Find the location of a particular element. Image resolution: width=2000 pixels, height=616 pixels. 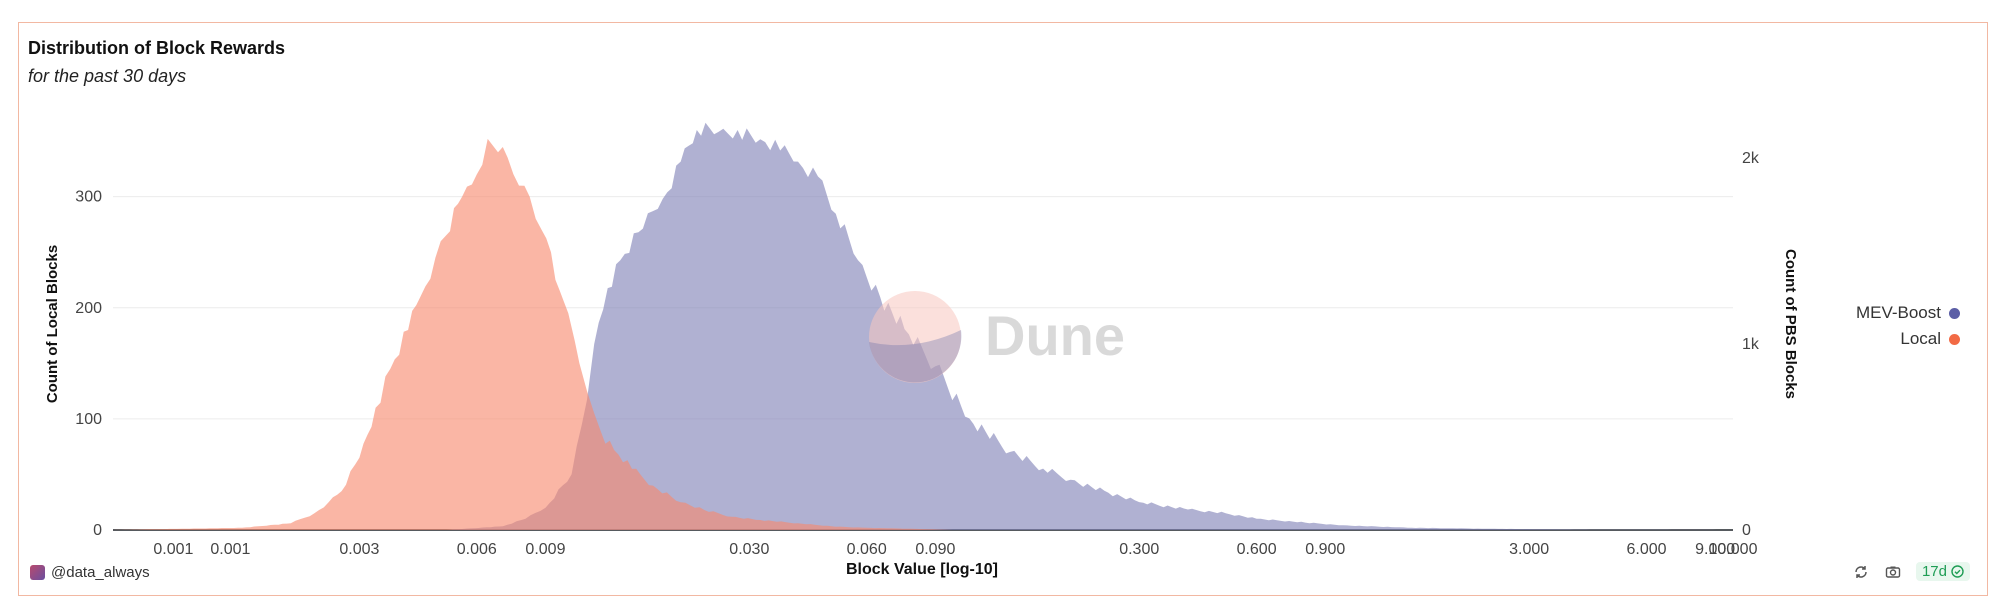

x-tick-label: 0.060 is located at coordinates (867, 549).